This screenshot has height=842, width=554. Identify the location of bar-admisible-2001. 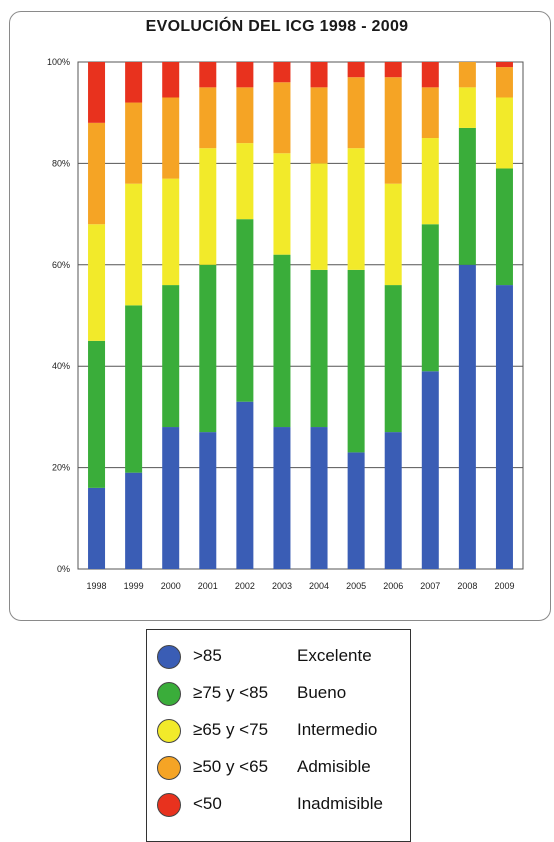
(208, 118).